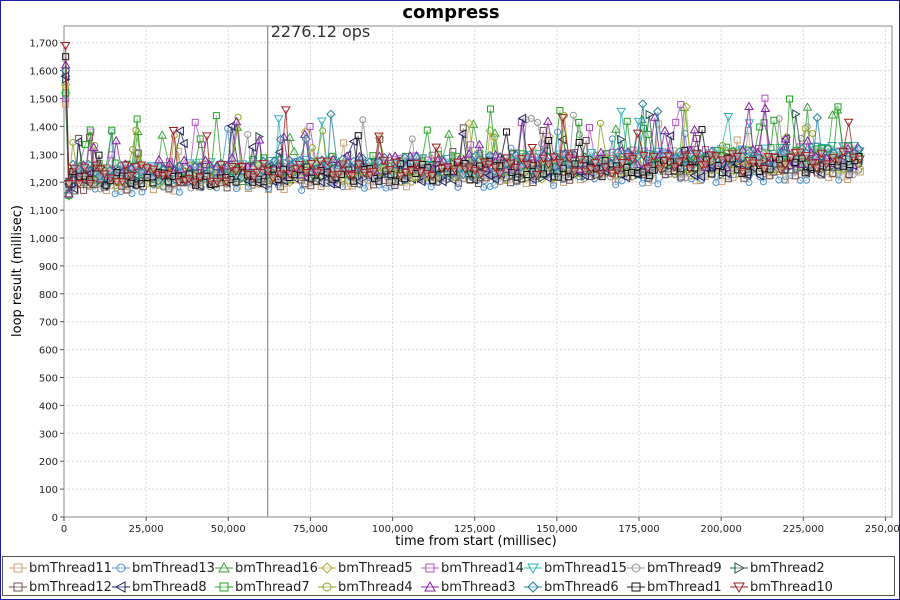 This screenshot has height=600, width=900. I want to click on legend-item: bmThread8, so click(159, 587).